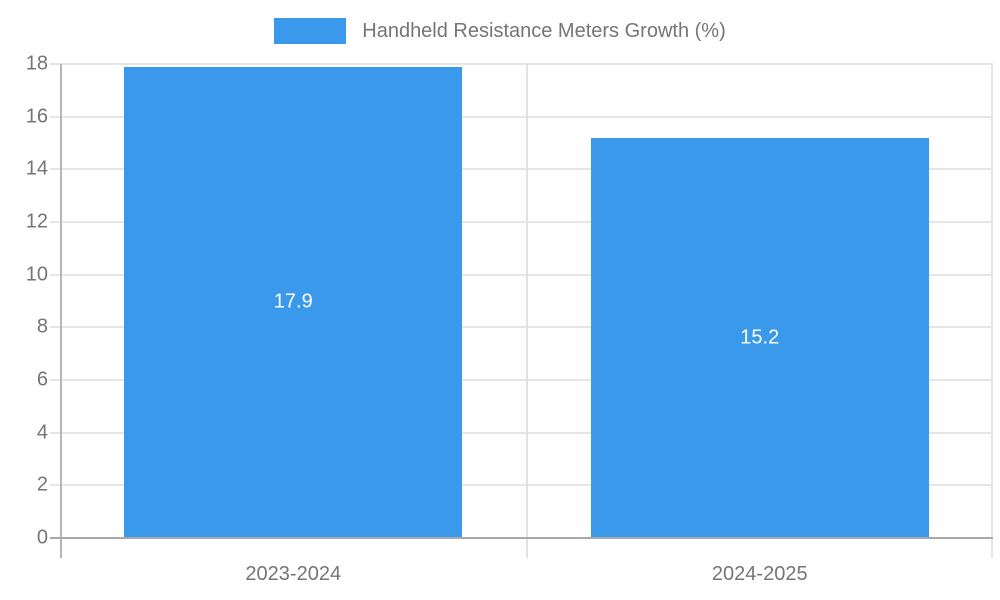 The width and height of the screenshot is (1000, 600). What do you see at coordinates (36, 168) in the screenshot?
I see `y-tick-label: 14` at bounding box center [36, 168].